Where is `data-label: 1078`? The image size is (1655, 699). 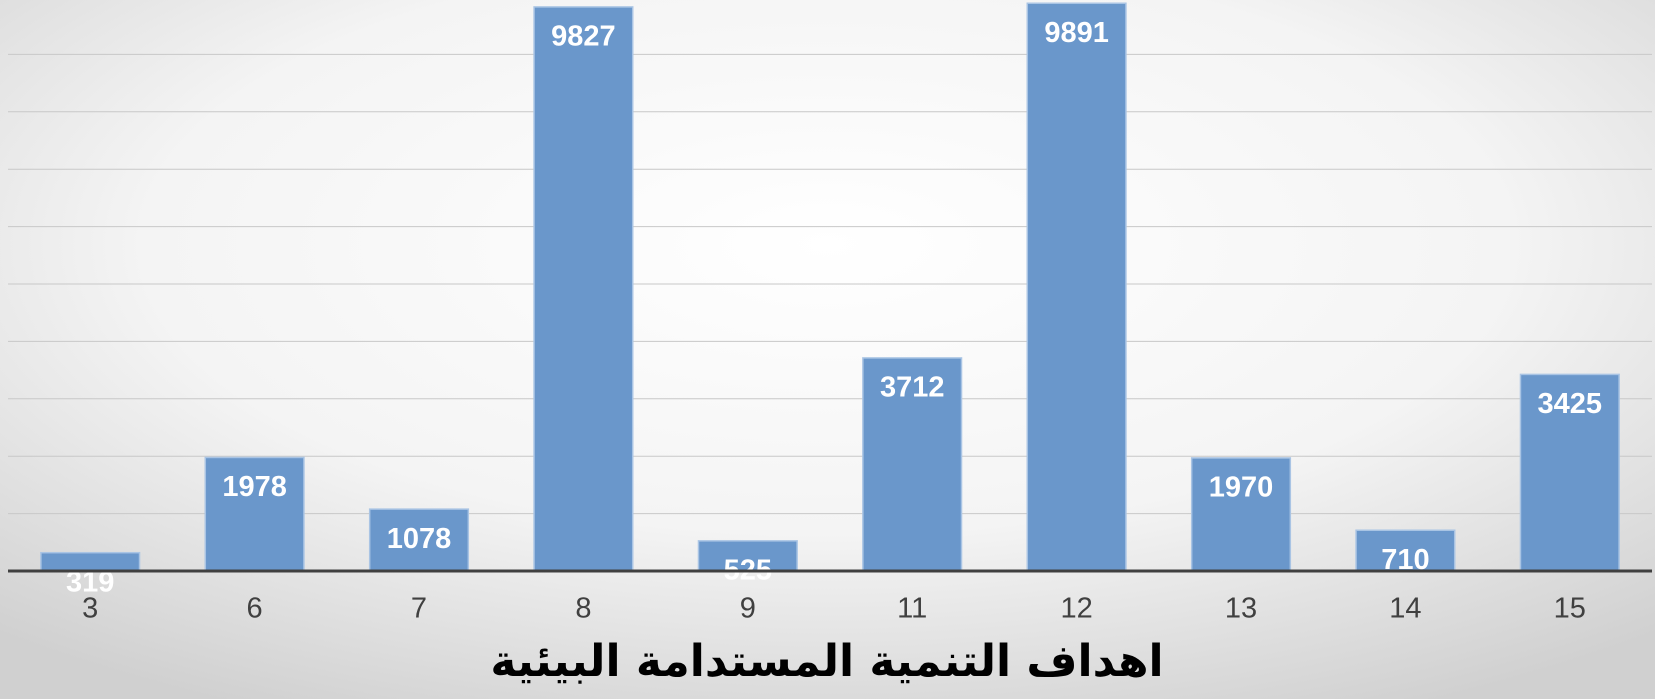 data-label: 1078 is located at coordinates (419, 539).